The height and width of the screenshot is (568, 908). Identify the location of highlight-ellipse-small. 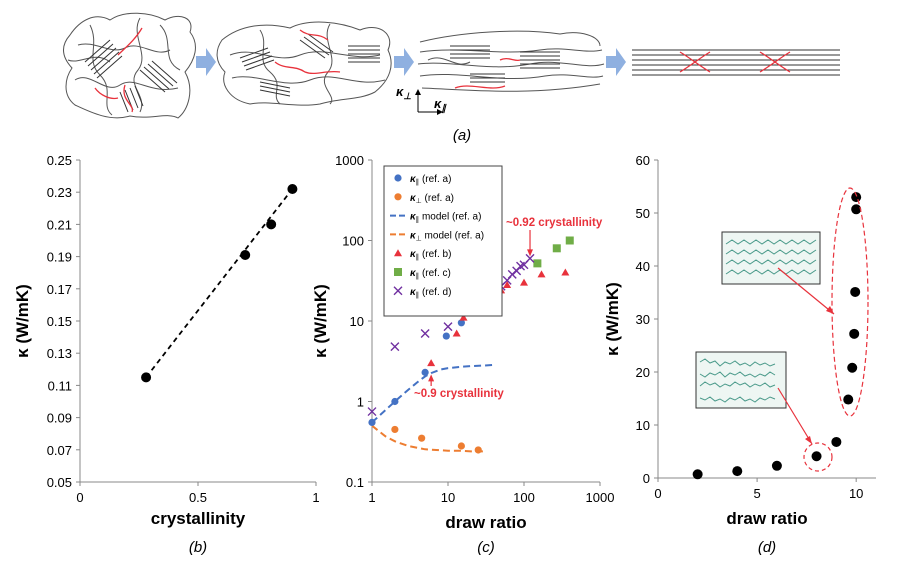
(818, 457).